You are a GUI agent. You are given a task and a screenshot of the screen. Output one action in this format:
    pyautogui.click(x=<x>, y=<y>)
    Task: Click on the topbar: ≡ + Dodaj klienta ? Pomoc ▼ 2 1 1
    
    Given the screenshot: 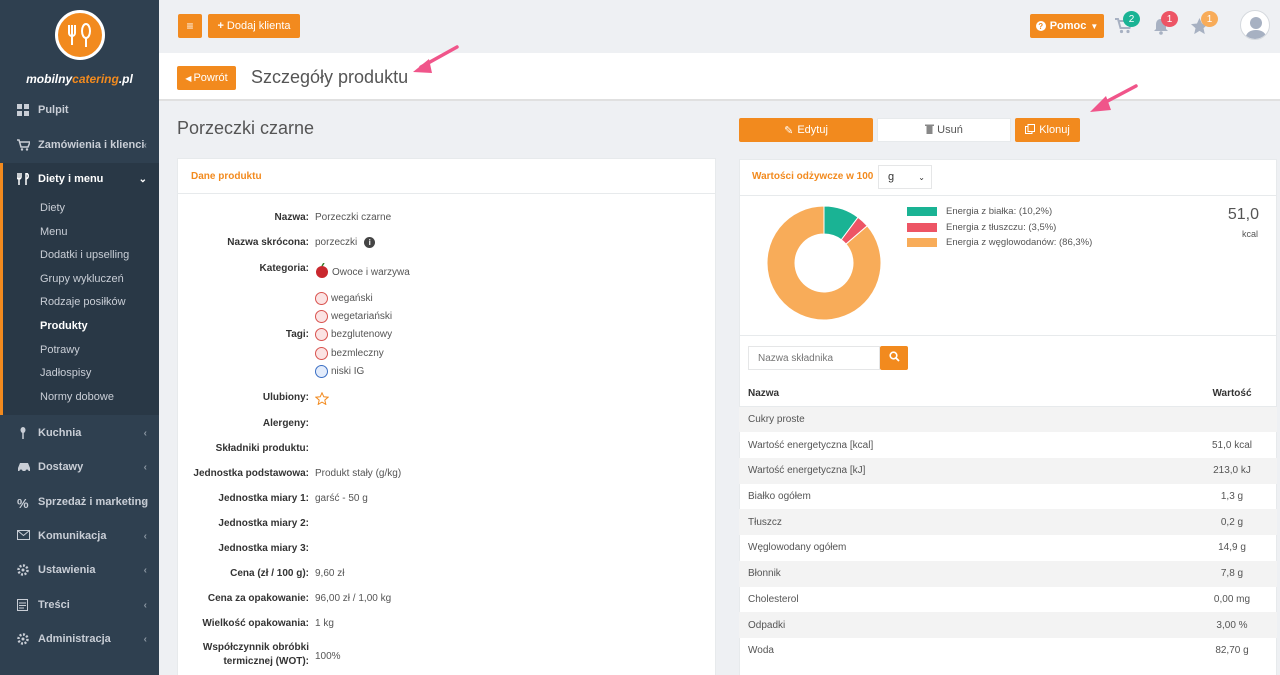 What is the action you would take?
    pyautogui.click(x=719, y=26)
    